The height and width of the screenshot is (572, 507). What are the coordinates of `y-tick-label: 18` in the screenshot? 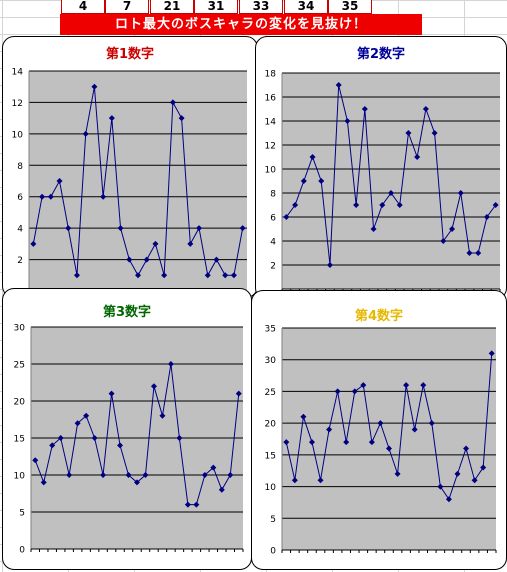 It's located at (271, 75).